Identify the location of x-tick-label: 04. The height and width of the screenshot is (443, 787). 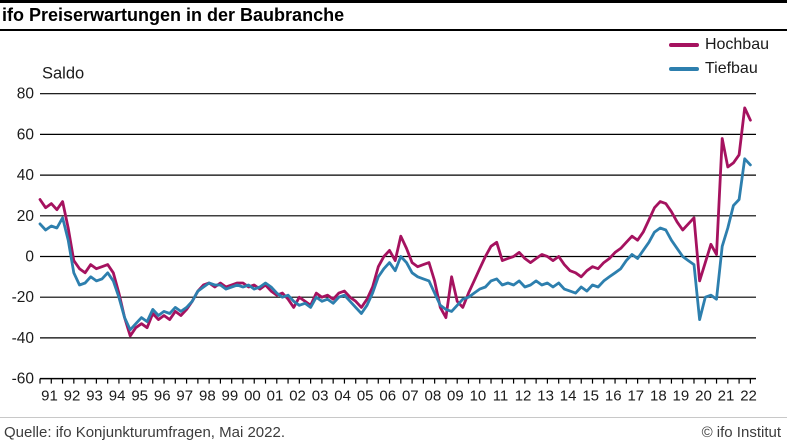
(342, 396).